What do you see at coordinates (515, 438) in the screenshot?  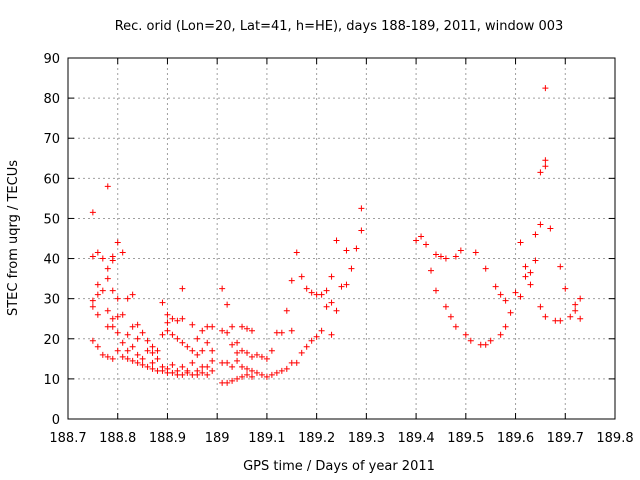 I see `x-tick-label: 189.6` at bounding box center [515, 438].